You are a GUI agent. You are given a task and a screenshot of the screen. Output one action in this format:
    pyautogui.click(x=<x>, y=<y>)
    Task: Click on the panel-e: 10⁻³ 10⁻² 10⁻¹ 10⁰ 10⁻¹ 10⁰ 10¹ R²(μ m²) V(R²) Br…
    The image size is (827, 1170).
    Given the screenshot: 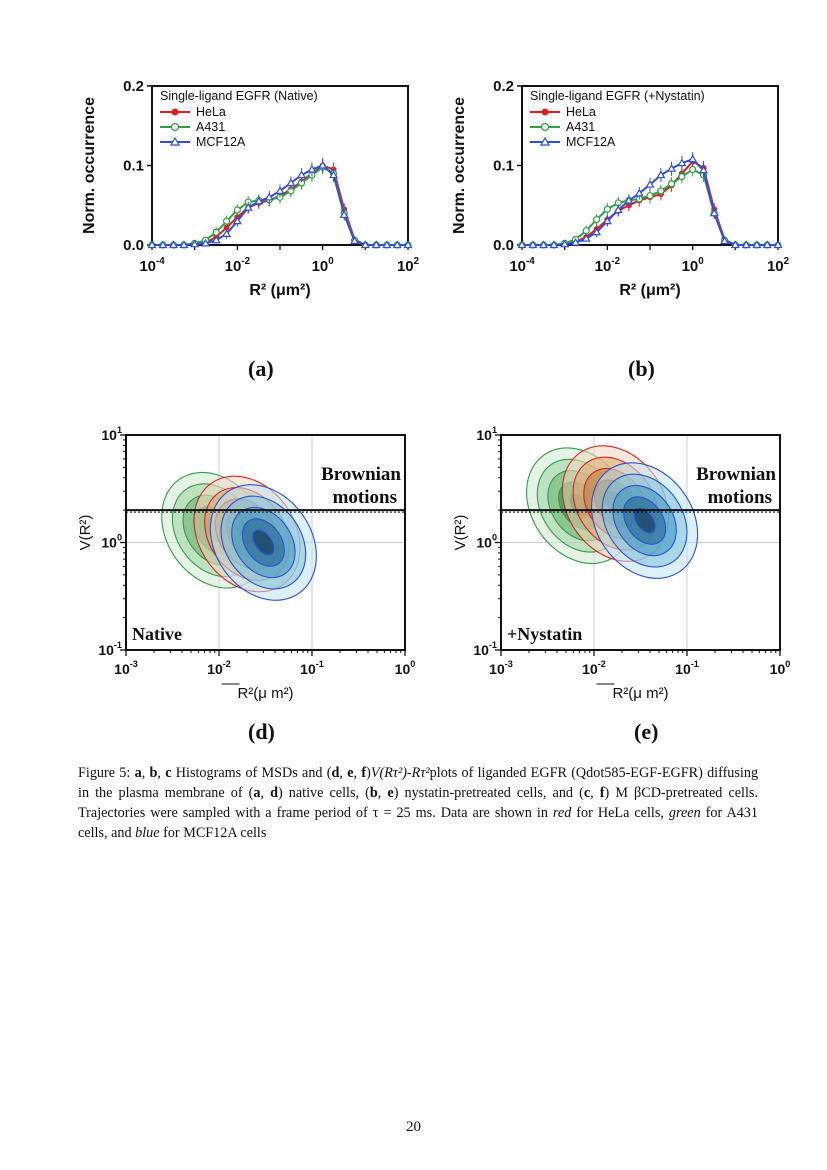 What is the action you would take?
    pyautogui.click(x=631, y=567)
    